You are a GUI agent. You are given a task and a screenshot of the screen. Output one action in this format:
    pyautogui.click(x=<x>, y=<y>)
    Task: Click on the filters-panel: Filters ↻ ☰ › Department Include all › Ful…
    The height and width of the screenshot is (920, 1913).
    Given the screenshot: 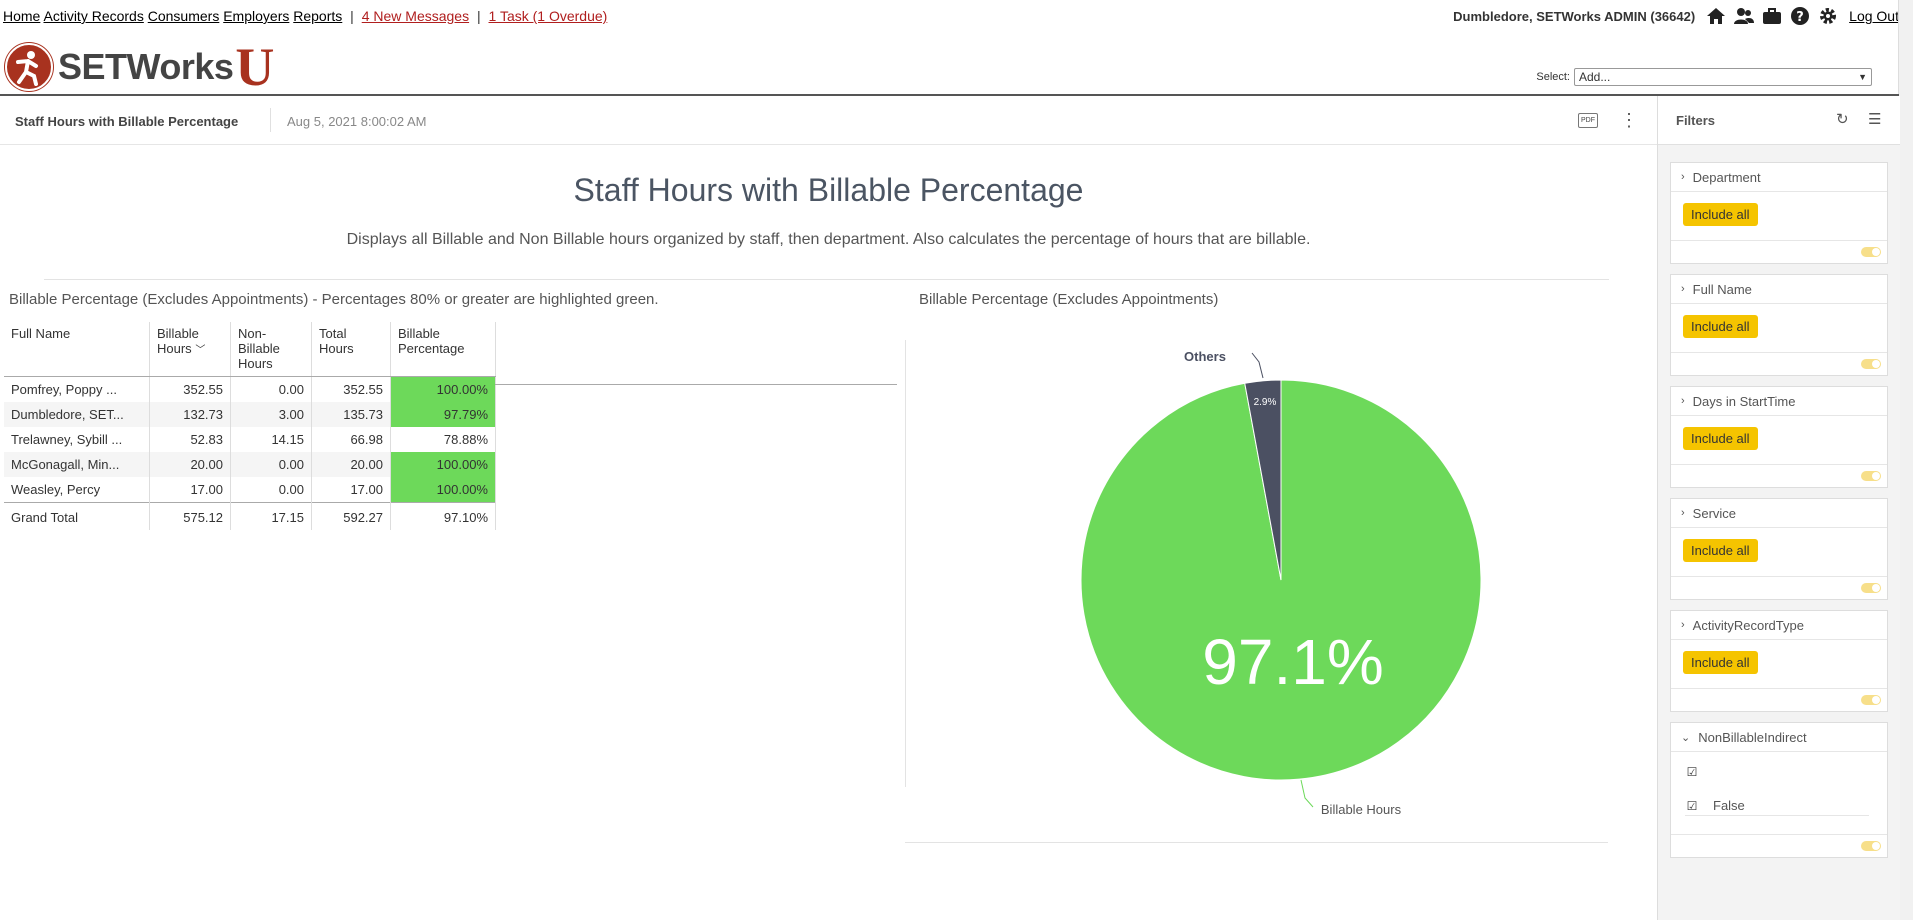 What is the action you would take?
    pyautogui.click(x=1778, y=508)
    